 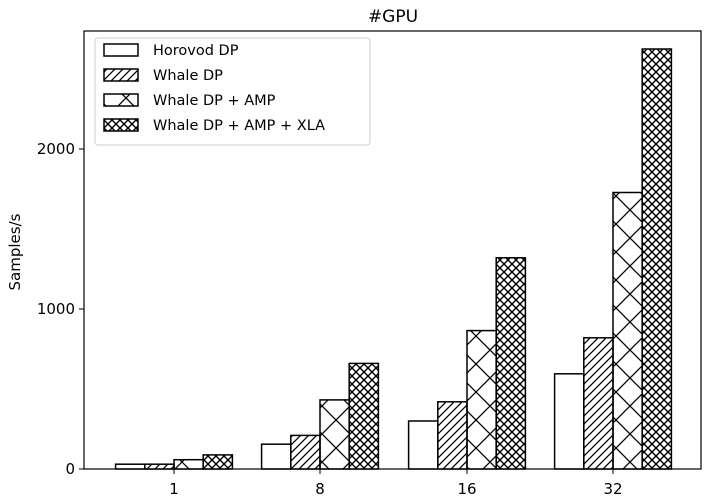 What do you see at coordinates (320, 489) in the screenshot?
I see `x-tick-label: 8` at bounding box center [320, 489].